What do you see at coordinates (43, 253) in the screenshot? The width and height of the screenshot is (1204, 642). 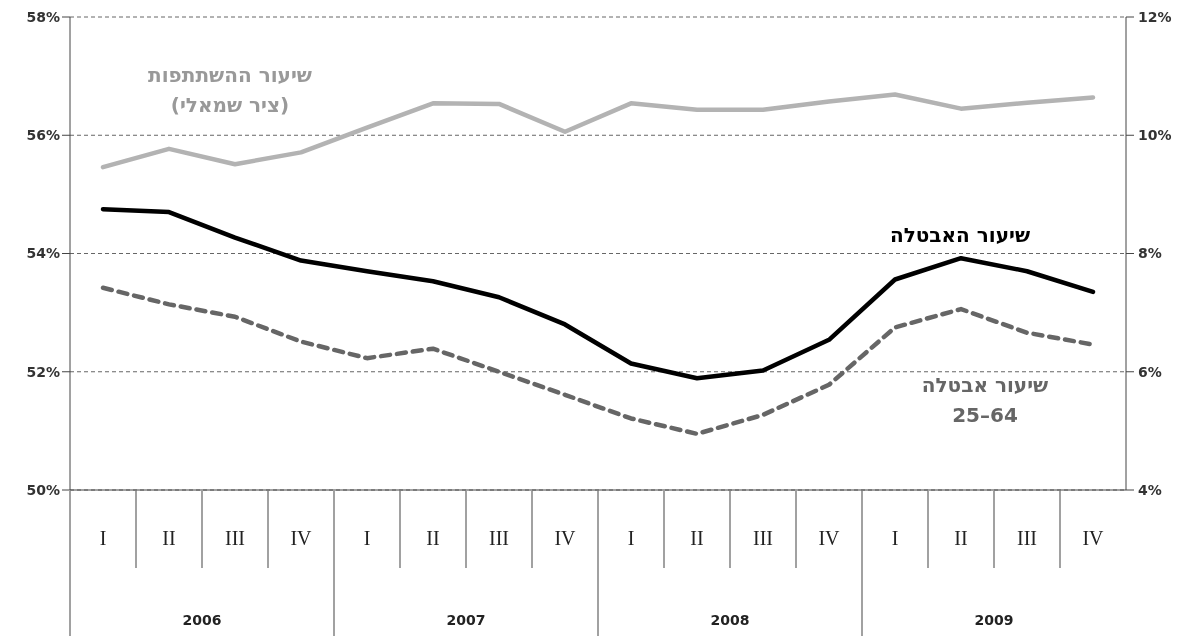 I see `y-tick-label: 54%` at bounding box center [43, 253].